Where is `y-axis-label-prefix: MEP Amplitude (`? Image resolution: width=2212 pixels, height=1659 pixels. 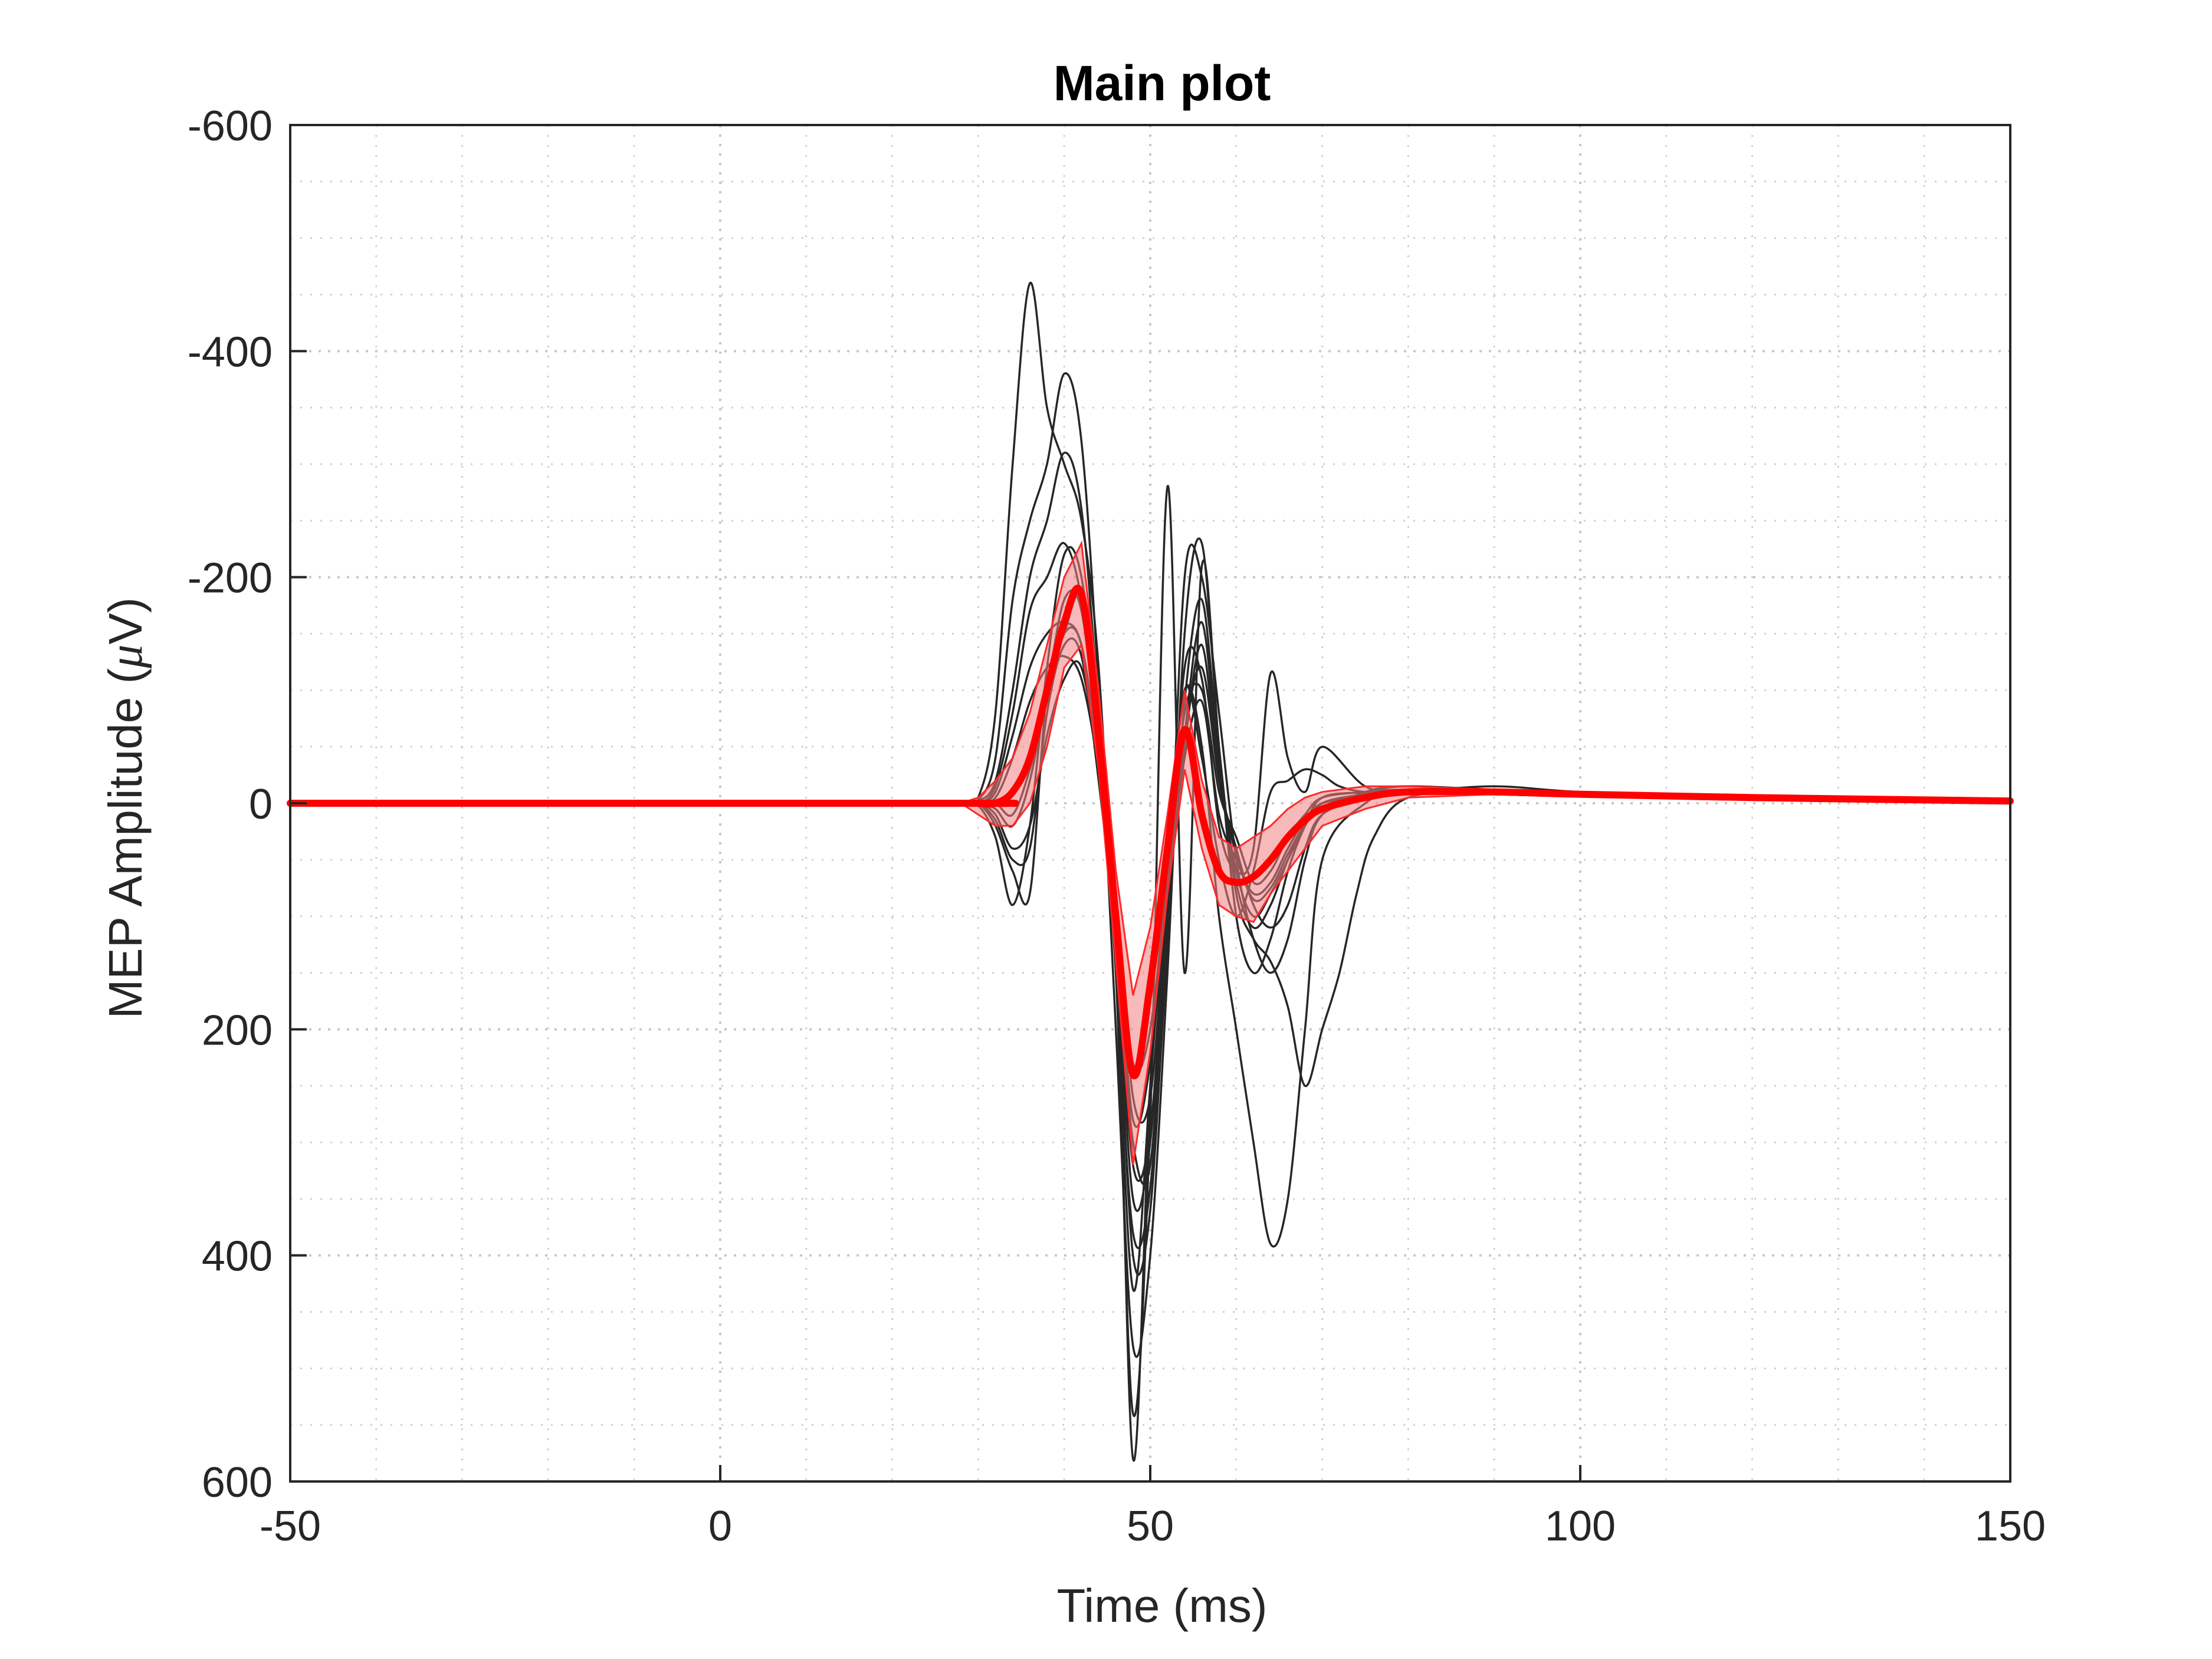
y-axis-label-prefix: MEP Amplitude ( is located at coordinates (125, 844).